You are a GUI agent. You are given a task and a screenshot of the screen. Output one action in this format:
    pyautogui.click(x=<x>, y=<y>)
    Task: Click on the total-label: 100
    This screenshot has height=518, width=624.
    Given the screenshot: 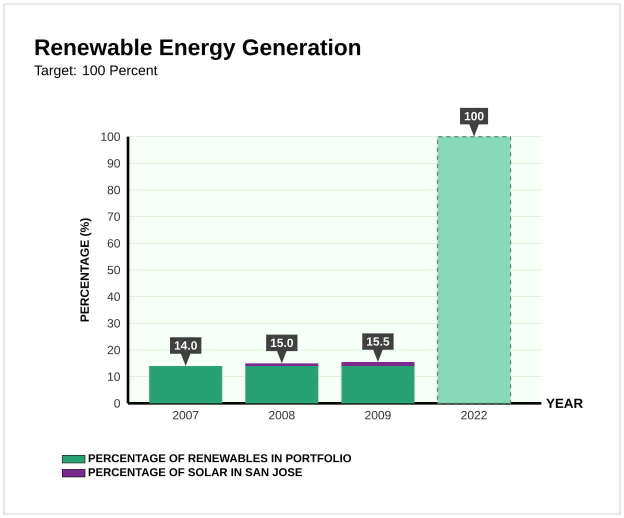 What is the action you would take?
    pyautogui.click(x=474, y=116)
    